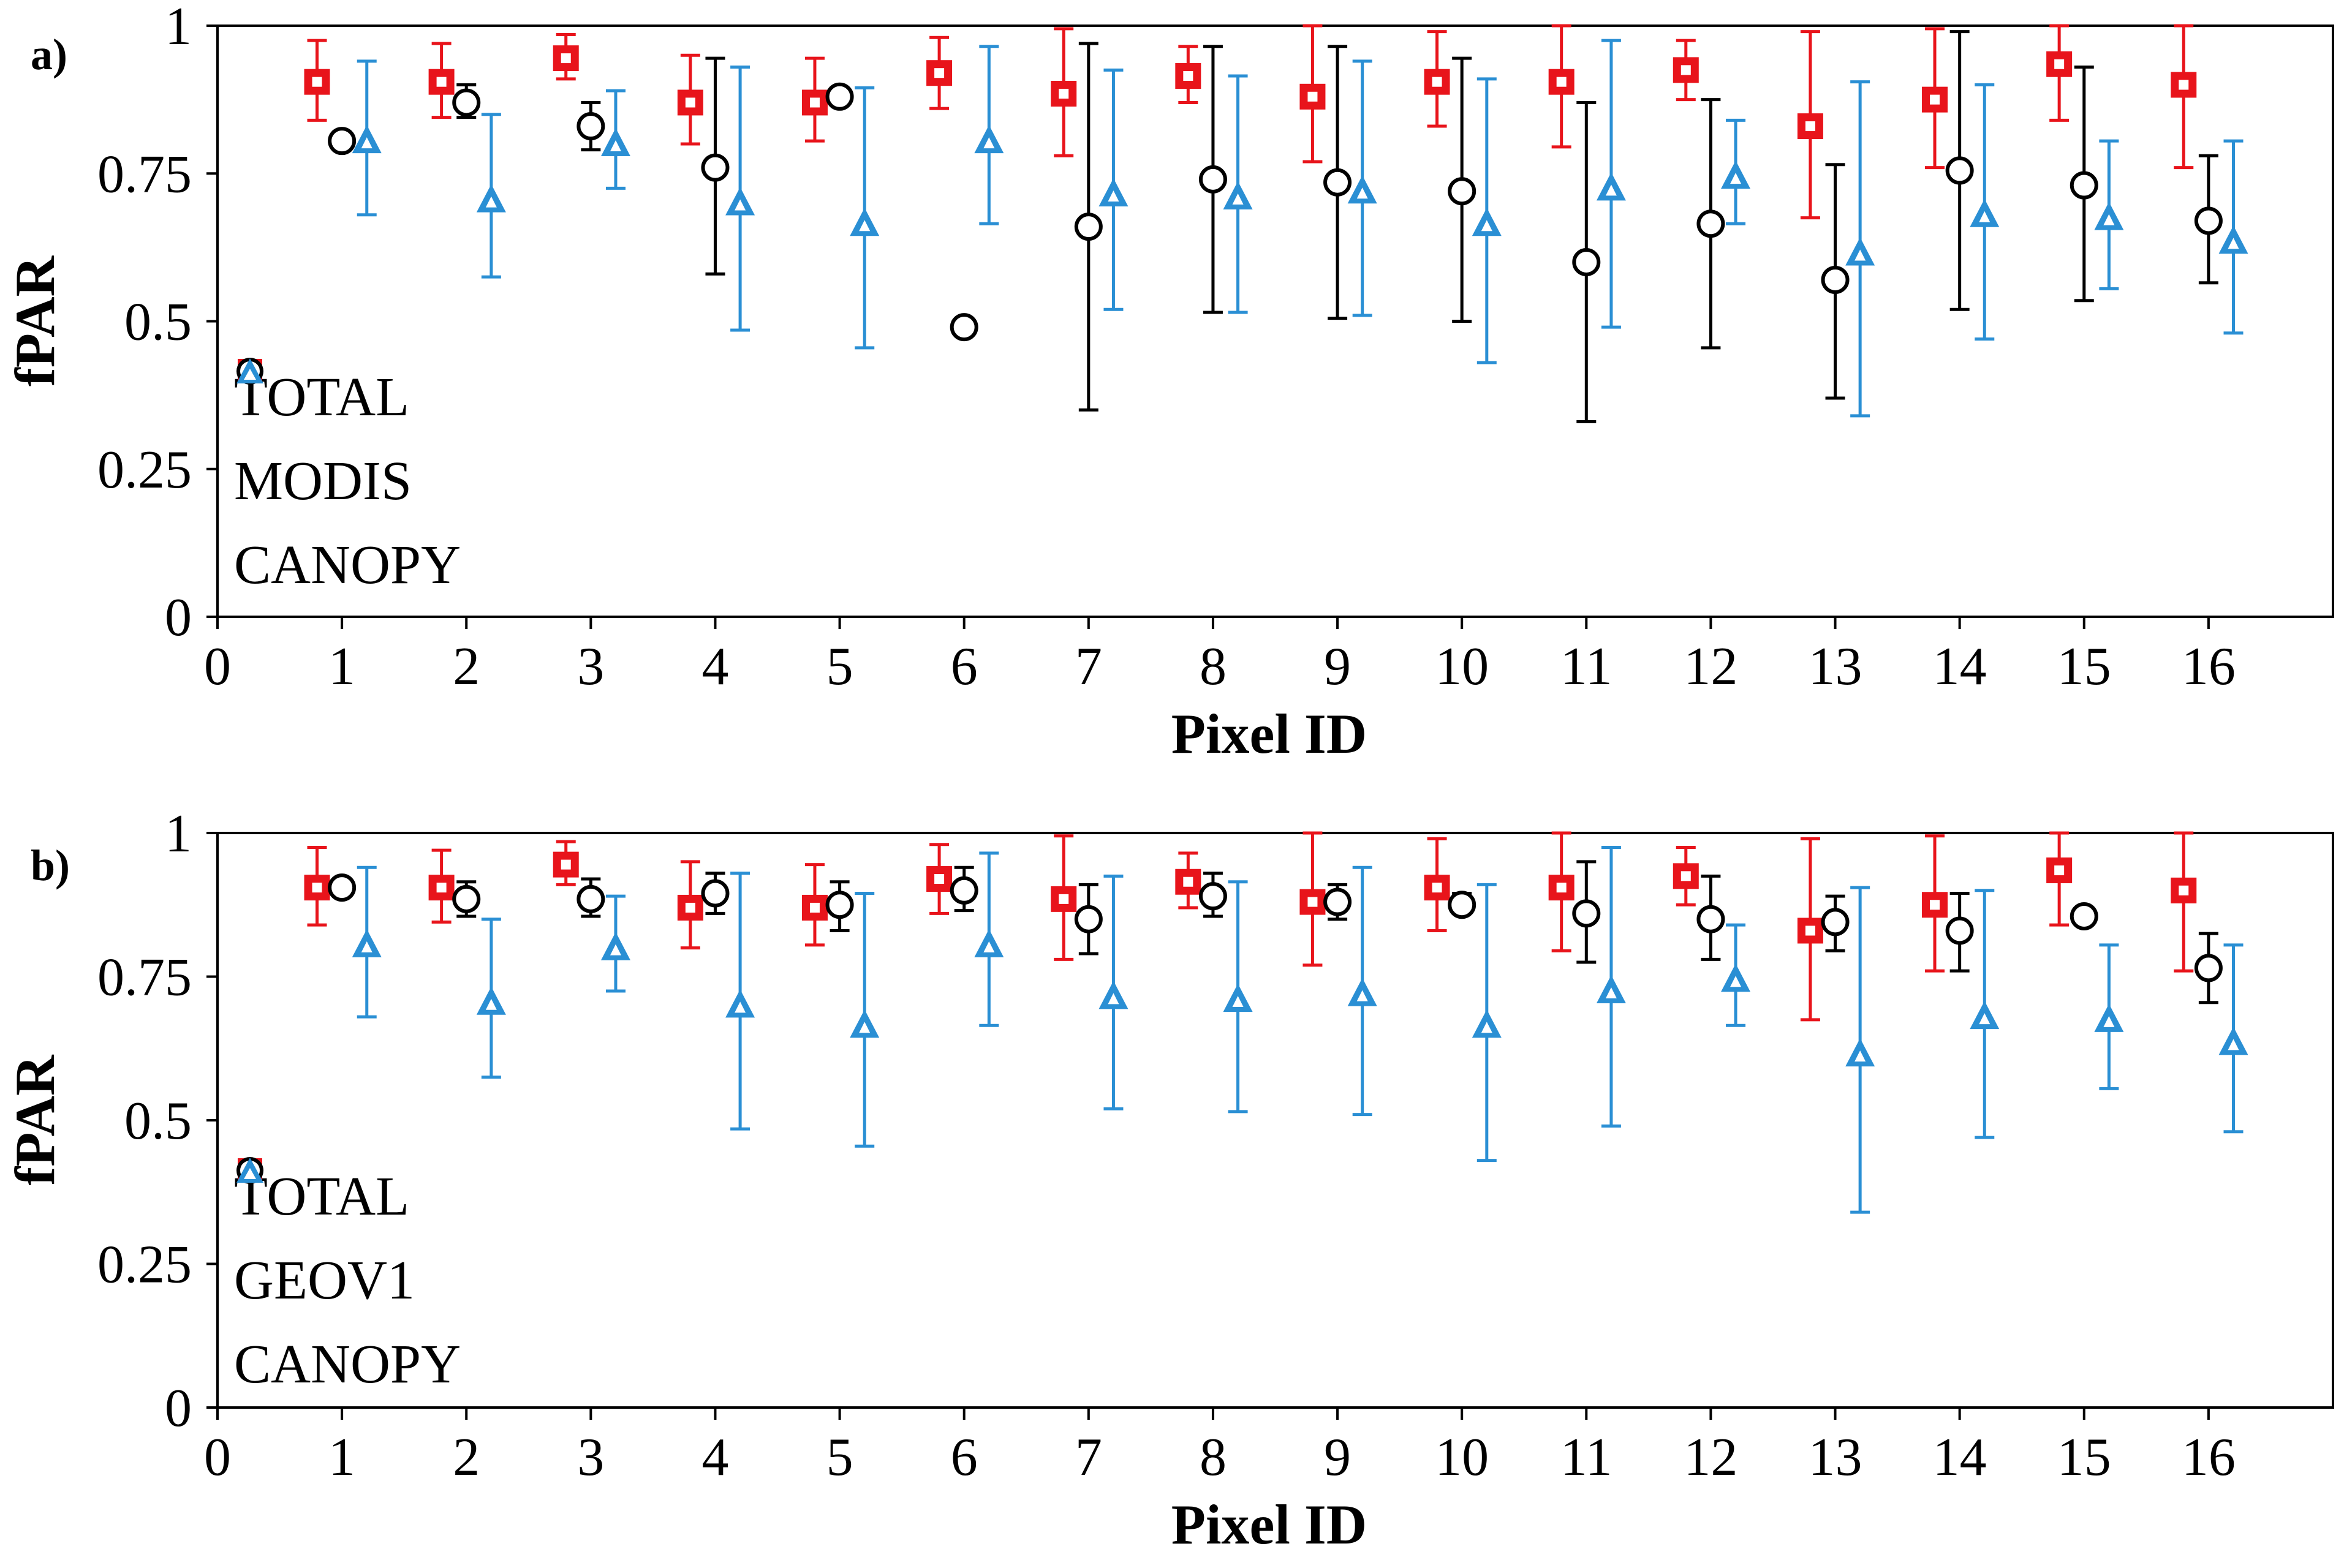  Describe the element at coordinates (347, 1240) in the screenshot. I see `legend-item-geov1: GEOV1` at that location.